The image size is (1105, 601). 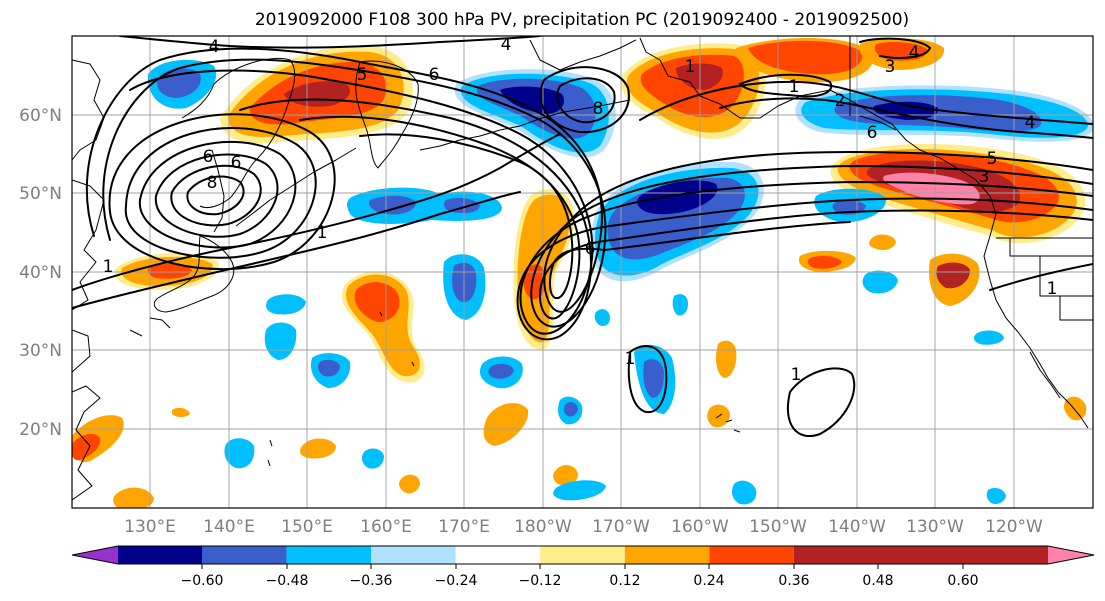 I want to click on lon-tick-label: 160°W, so click(x=700, y=527).